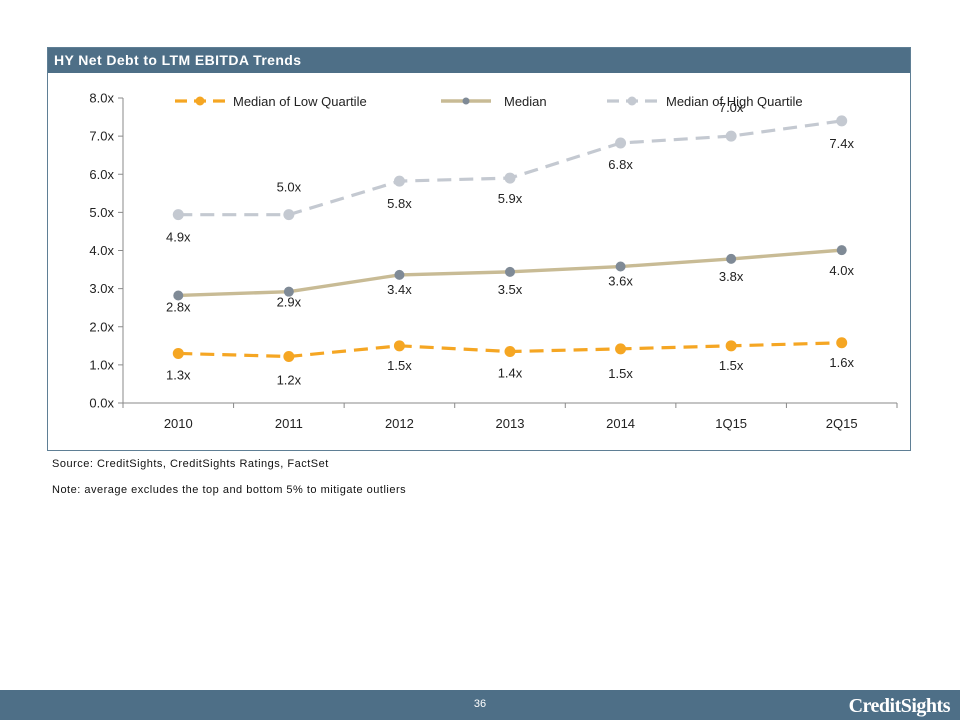  What do you see at coordinates (101, 250) in the screenshot?
I see `y-tick-label: 4.0x` at bounding box center [101, 250].